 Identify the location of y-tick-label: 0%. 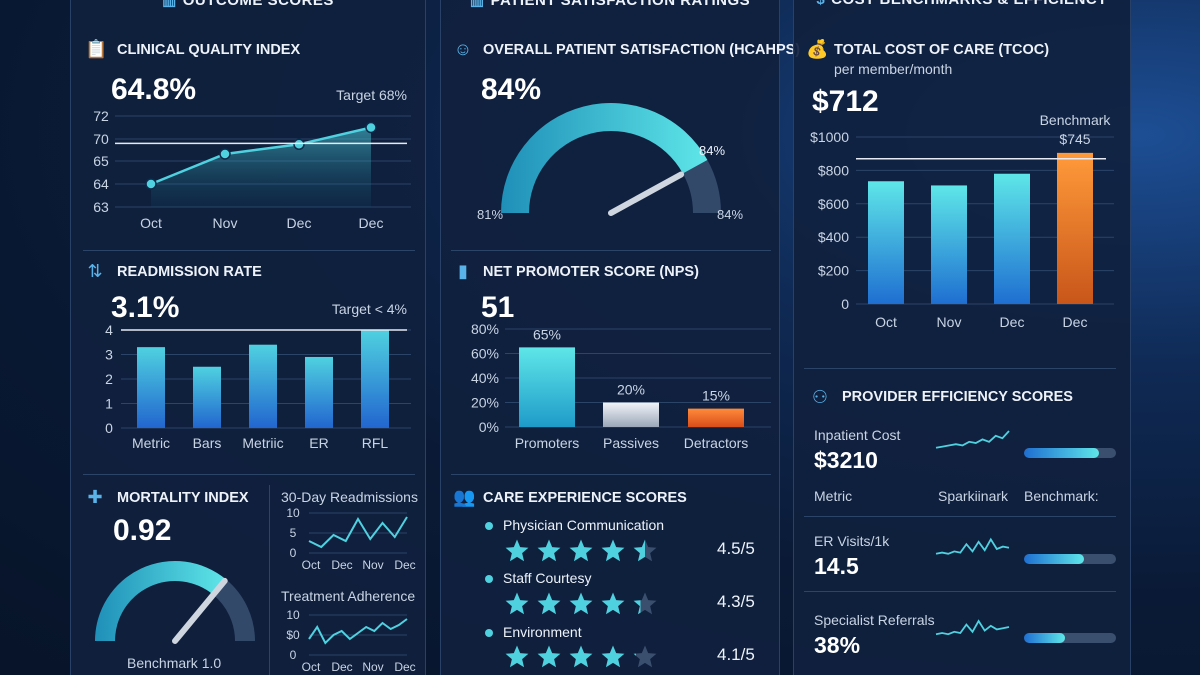
(489, 427).